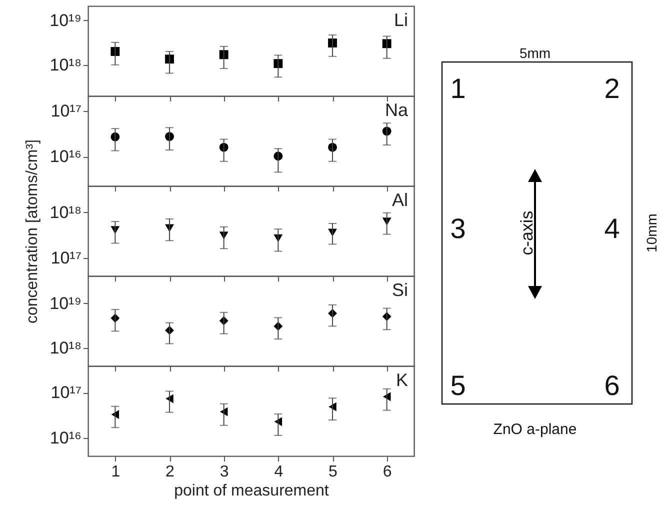 The width and height of the screenshot is (666, 518). Describe the element at coordinates (652, 233) in the screenshot. I see `text: 10mm` at that location.